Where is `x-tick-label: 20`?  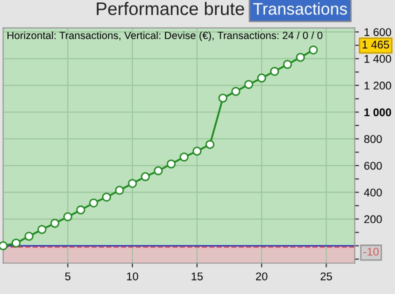 x-tick-label: 20 is located at coordinates (262, 276).